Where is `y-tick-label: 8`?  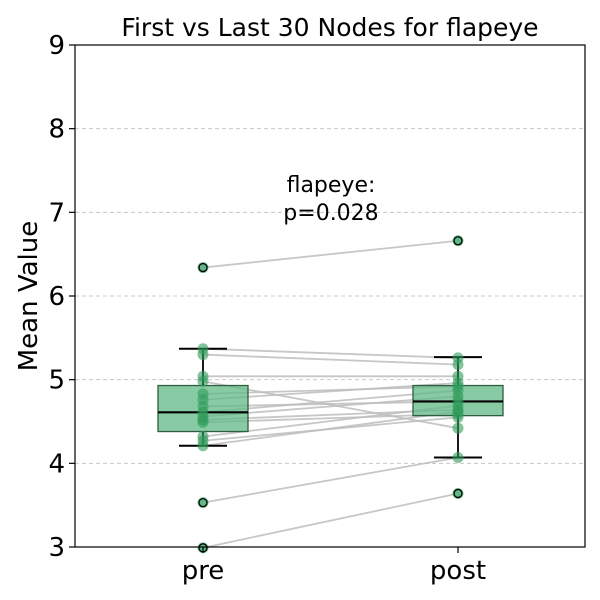
y-tick-label: 8 is located at coordinates (56, 130).